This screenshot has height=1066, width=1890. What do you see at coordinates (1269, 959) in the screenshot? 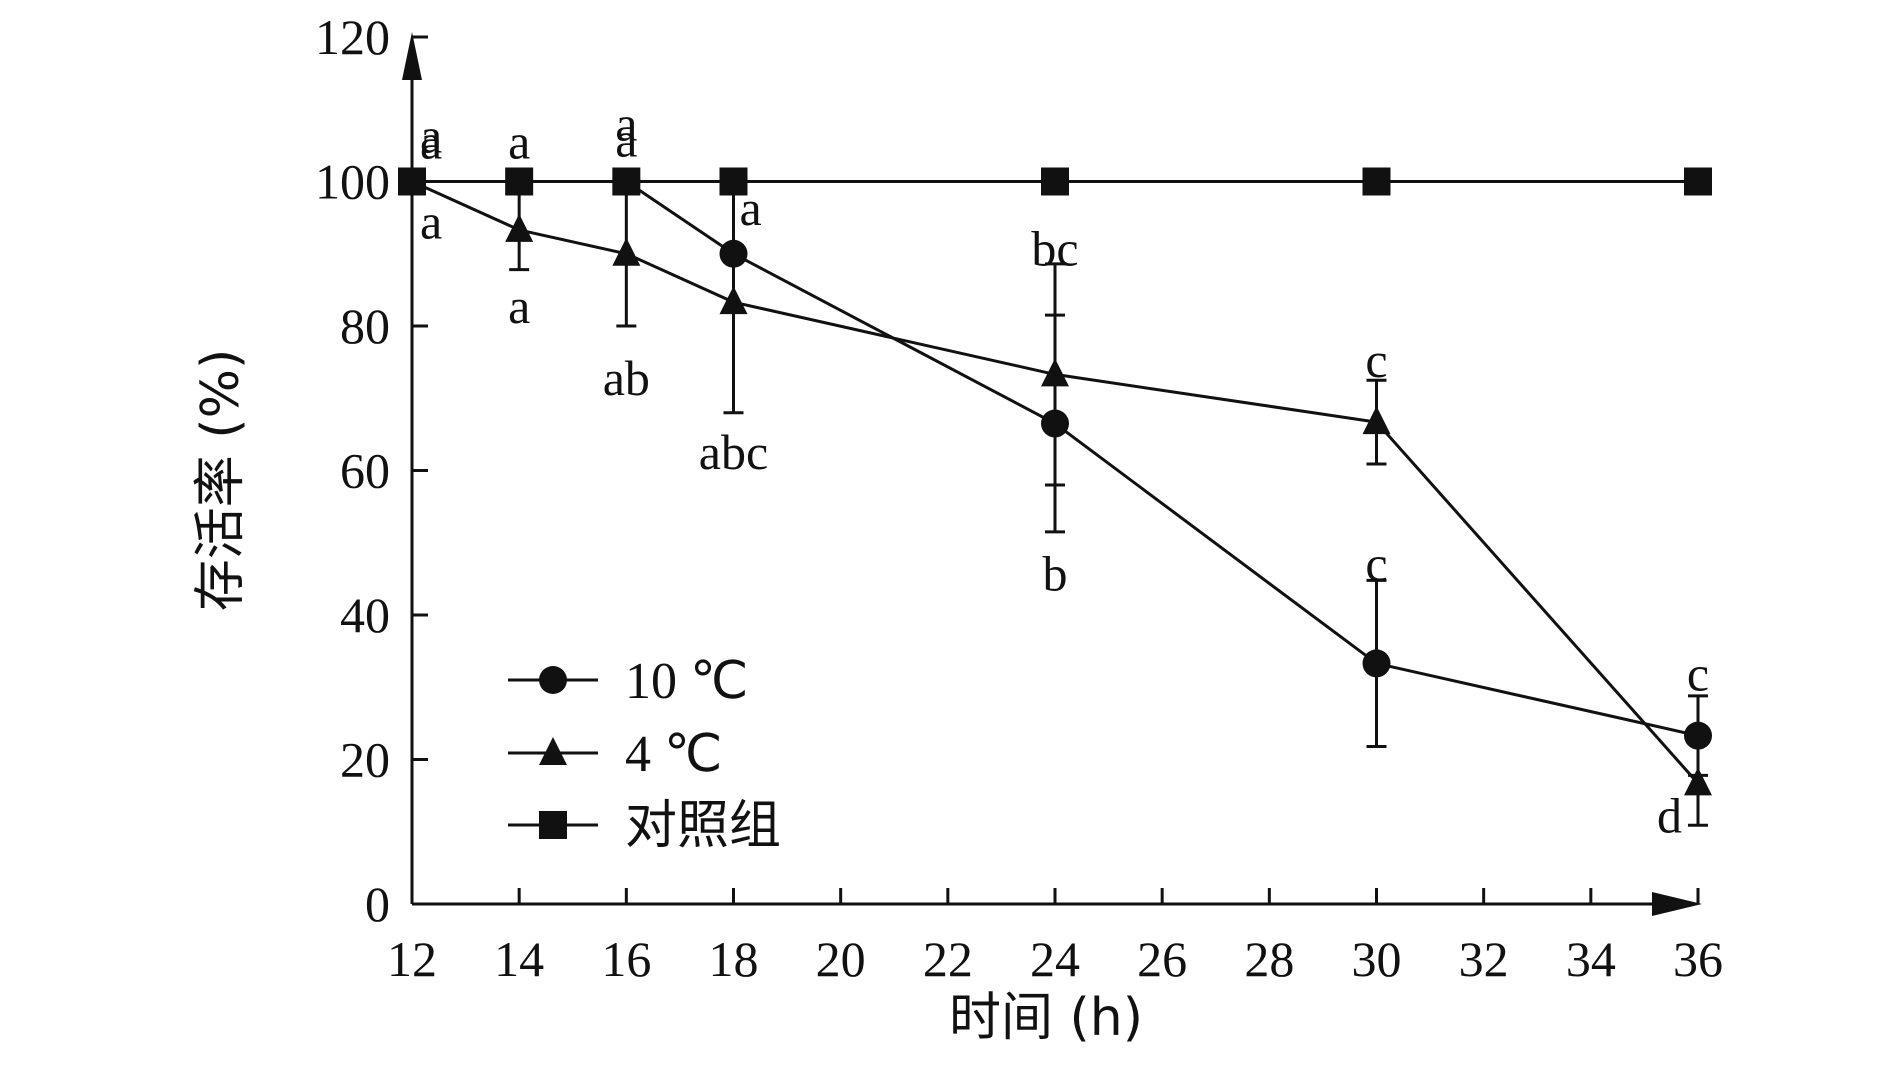
I see `x-tick-label: 28` at bounding box center [1269, 959].